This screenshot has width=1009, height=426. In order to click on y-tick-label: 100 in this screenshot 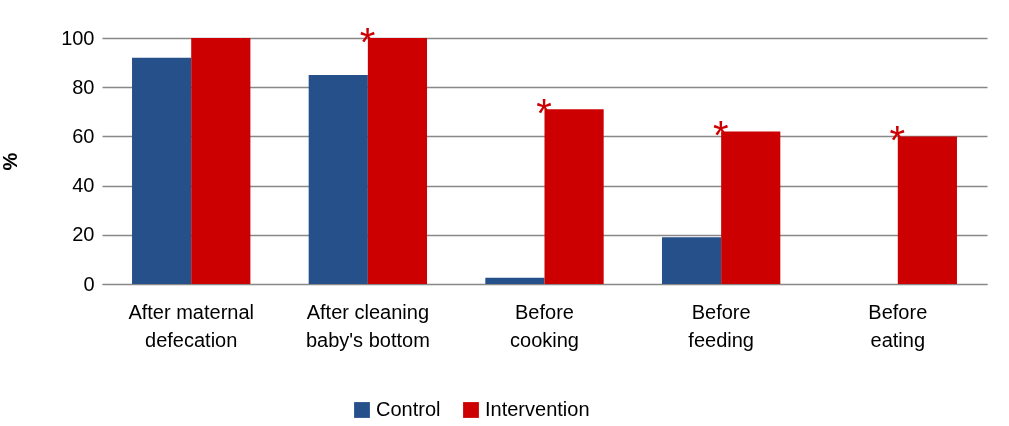, I will do `click(78, 37)`.